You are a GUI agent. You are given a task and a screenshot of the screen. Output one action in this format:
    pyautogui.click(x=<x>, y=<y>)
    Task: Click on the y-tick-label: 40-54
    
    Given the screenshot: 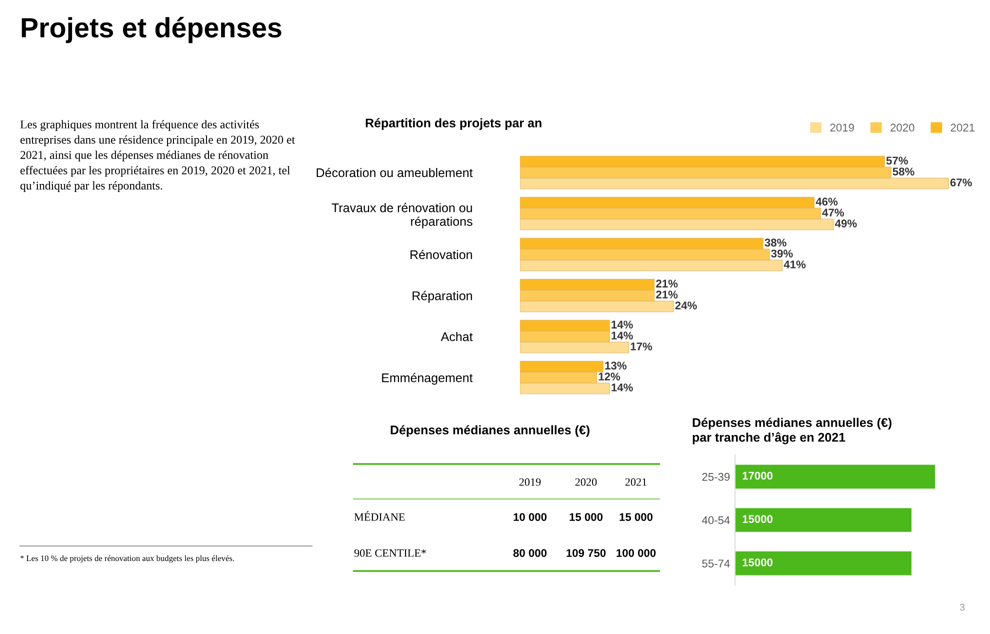 What is the action you would take?
    pyautogui.click(x=716, y=520)
    